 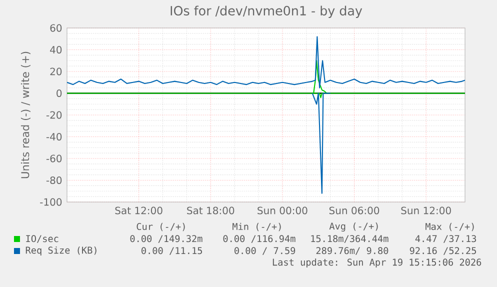 I want to click on text: Avg (-/+), so click(x=353, y=227).